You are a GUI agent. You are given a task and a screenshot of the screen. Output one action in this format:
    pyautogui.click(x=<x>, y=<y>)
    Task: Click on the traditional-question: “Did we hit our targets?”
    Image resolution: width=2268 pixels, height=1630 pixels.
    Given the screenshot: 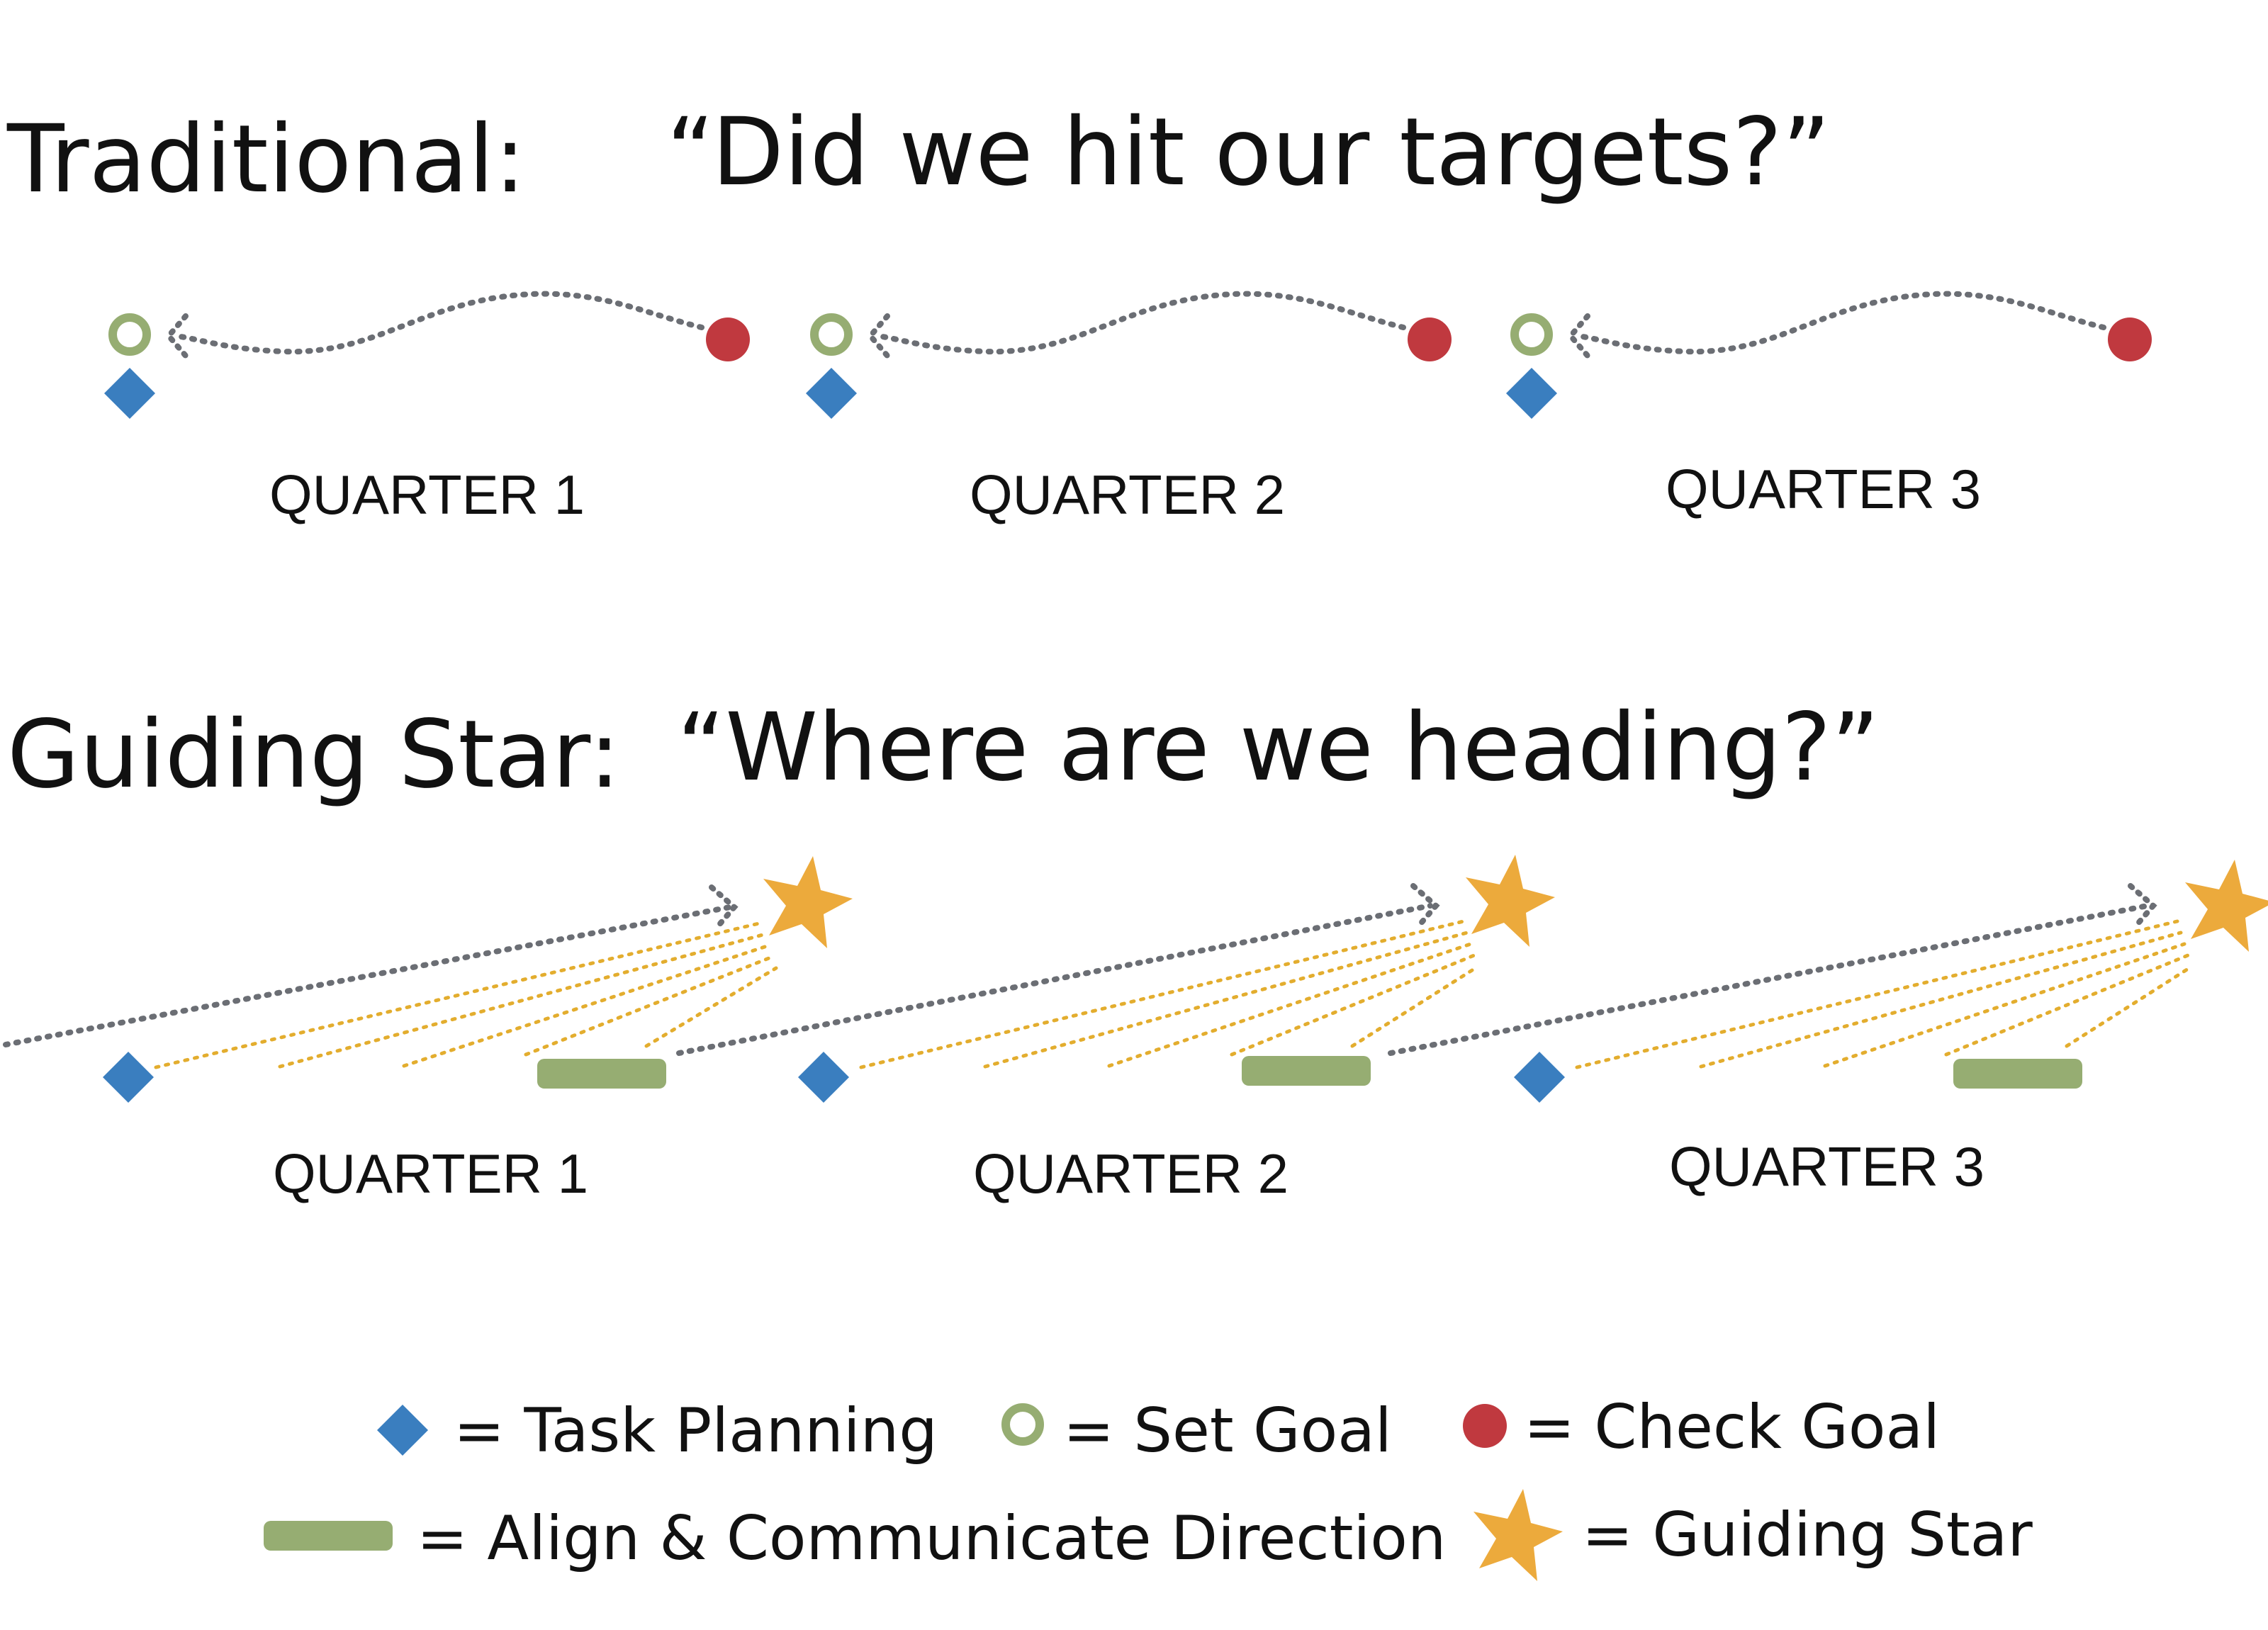 What is the action you would take?
    pyautogui.click(x=1248, y=152)
    